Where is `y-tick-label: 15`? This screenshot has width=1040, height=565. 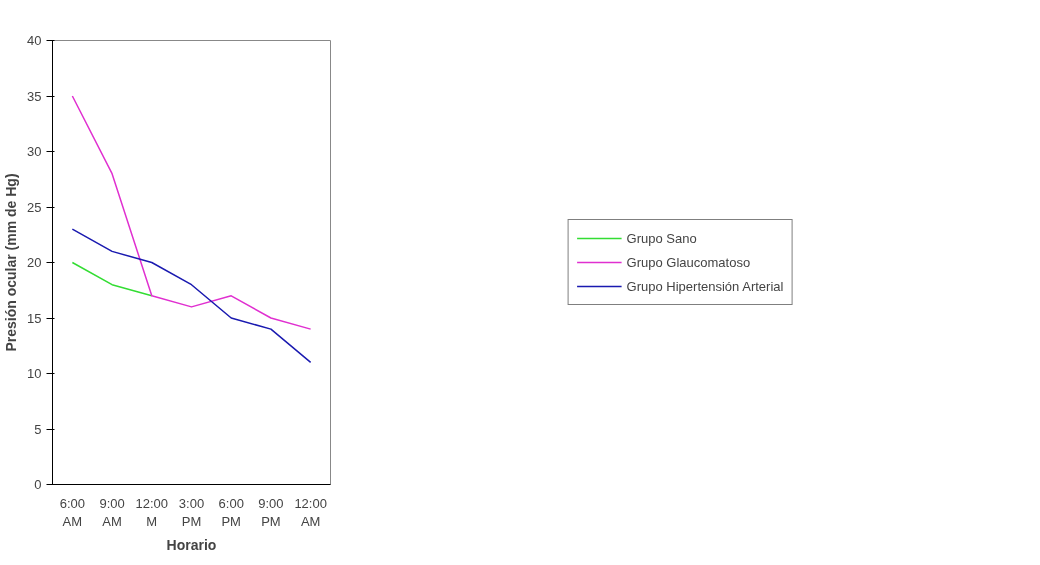
y-tick-label: 15 is located at coordinates (34, 318).